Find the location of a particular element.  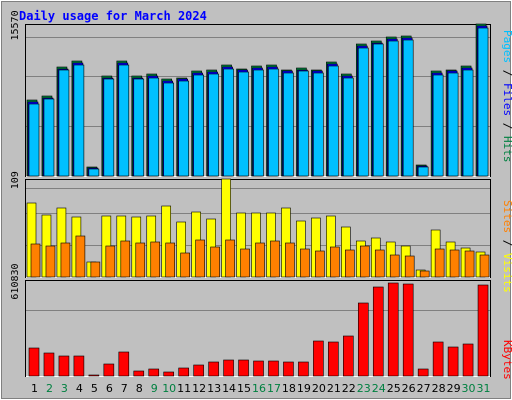

day-label-9: 9 is located at coordinates (154, 388).